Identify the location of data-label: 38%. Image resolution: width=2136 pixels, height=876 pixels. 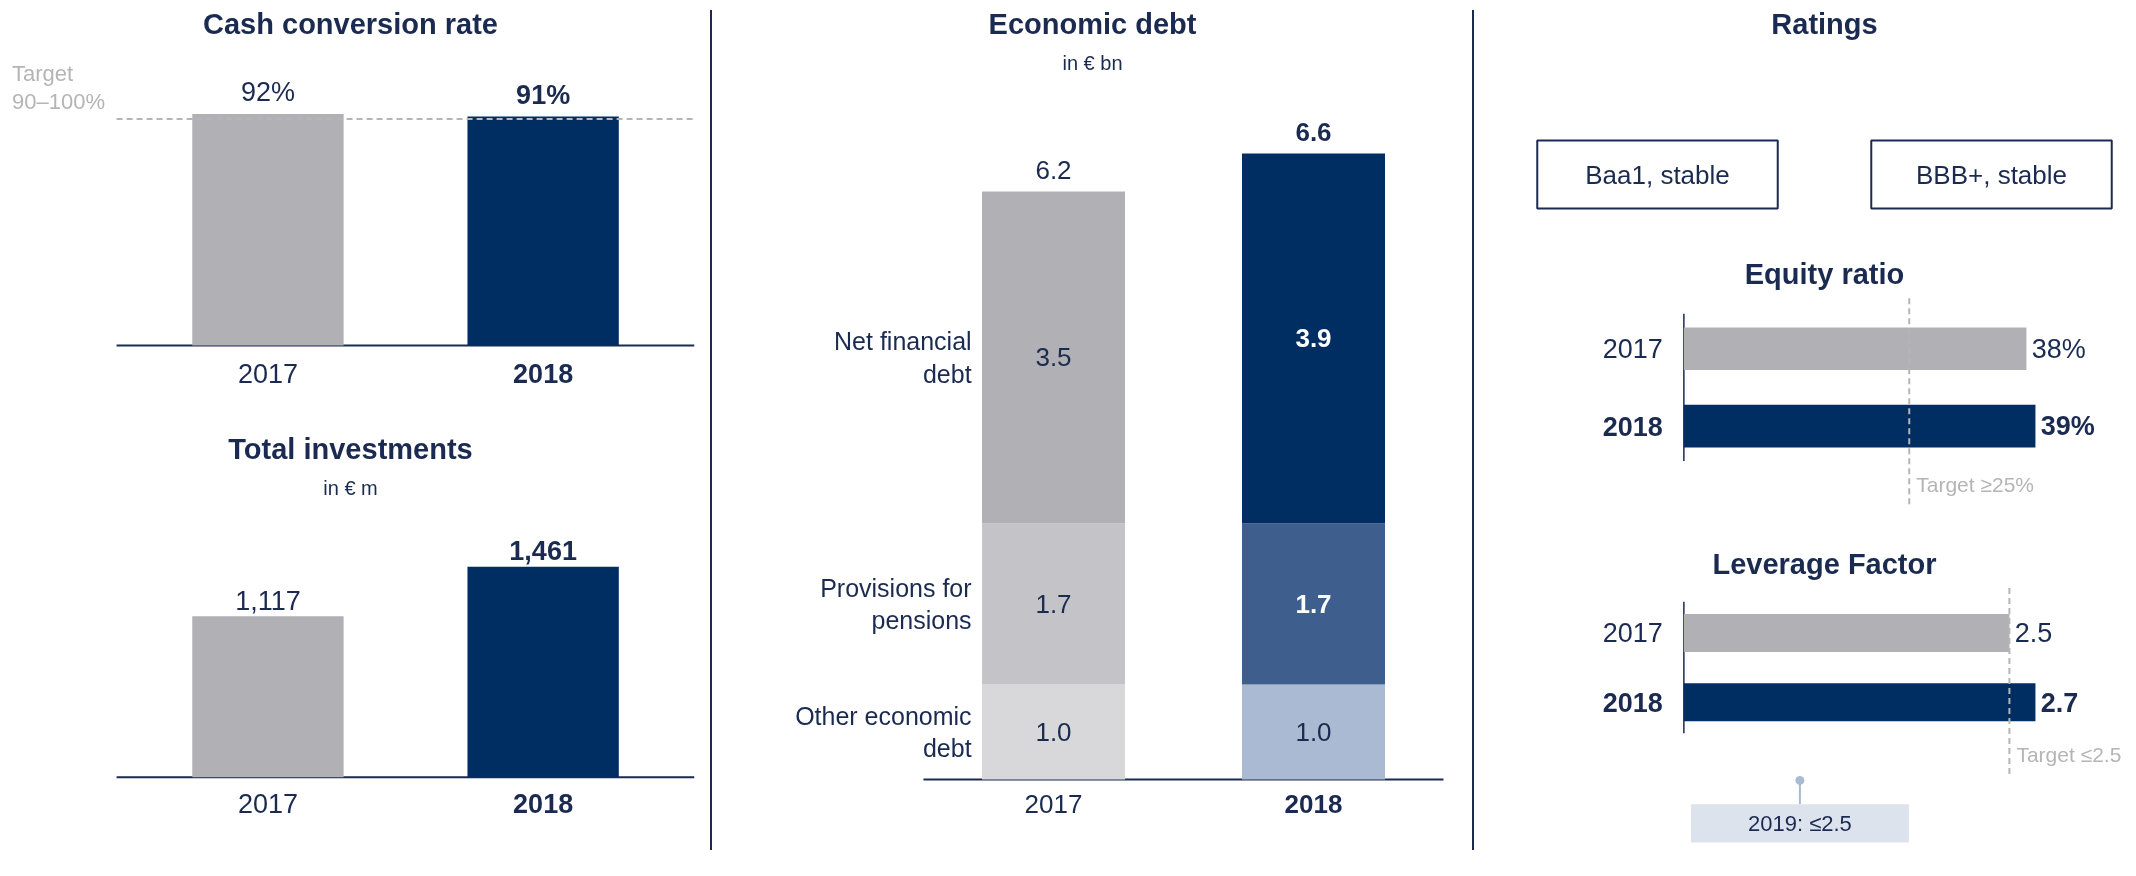
(2058, 348).